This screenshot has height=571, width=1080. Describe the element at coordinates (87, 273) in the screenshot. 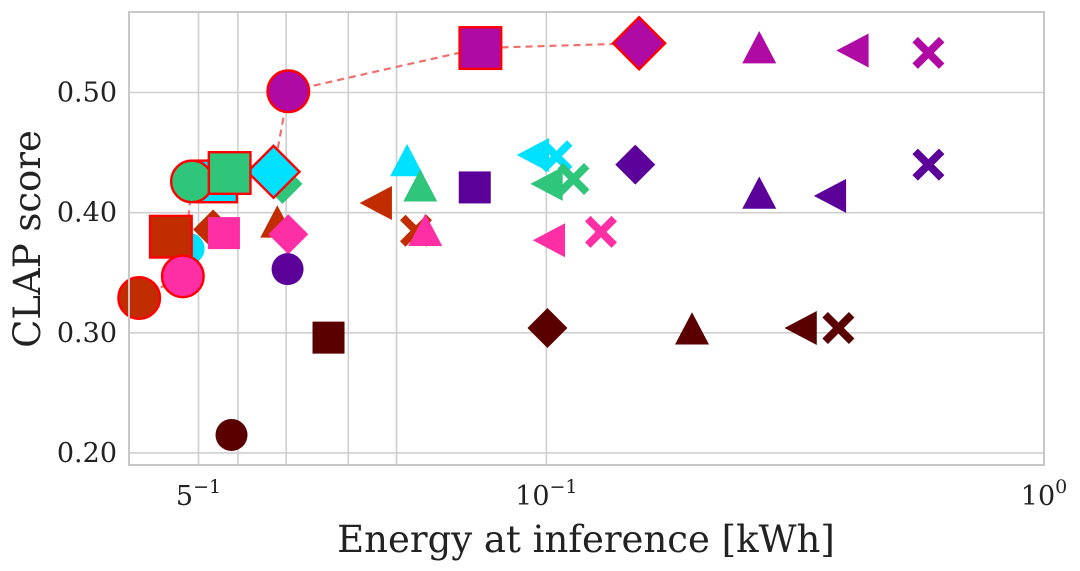

I see `y-tick-labels: 0.20 0.30 0.40 0.50` at that location.